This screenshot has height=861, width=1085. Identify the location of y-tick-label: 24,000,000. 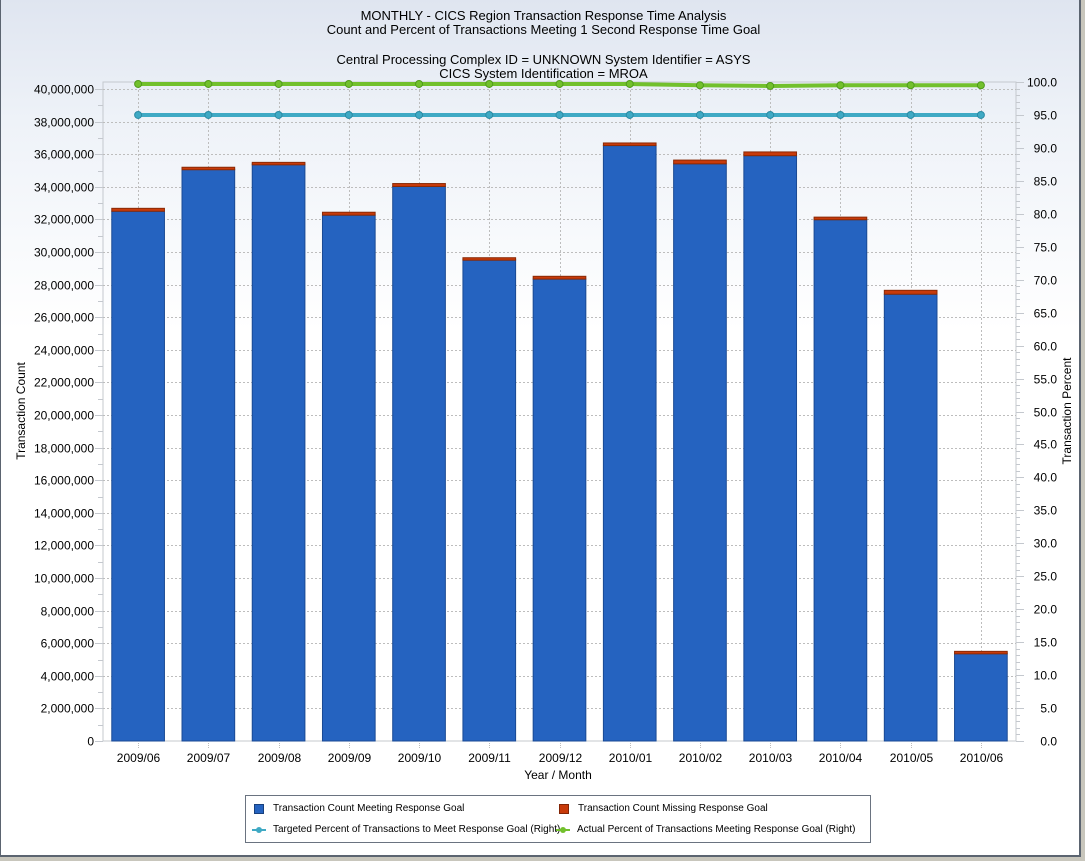
(64, 351).